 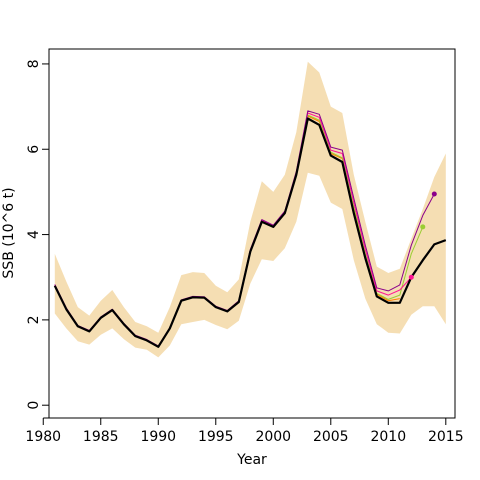 What do you see at coordinates (244, 431) in the screenshot?
I see `x-axis: 1980 1985 1990 1995 2000 2005 2010 2015` at bounding box center [244, 431].